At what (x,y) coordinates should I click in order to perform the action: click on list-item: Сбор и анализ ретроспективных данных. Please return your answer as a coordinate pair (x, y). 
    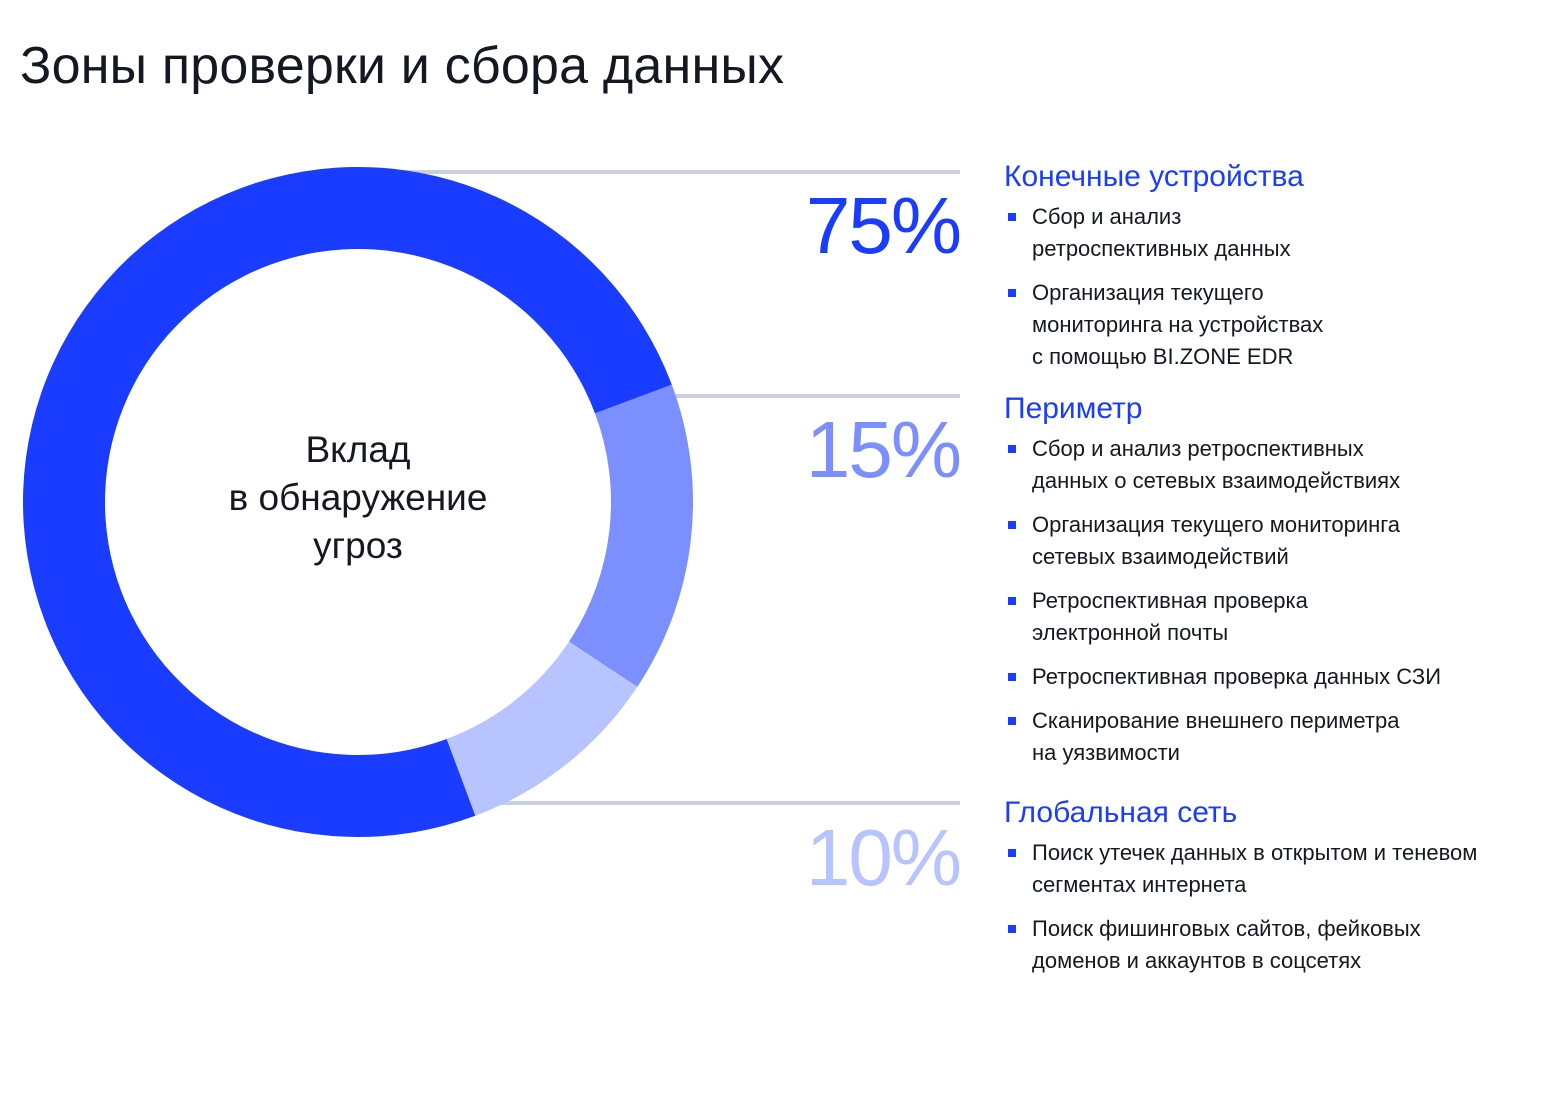
    Looking at the image, I should click on (1279, 233).